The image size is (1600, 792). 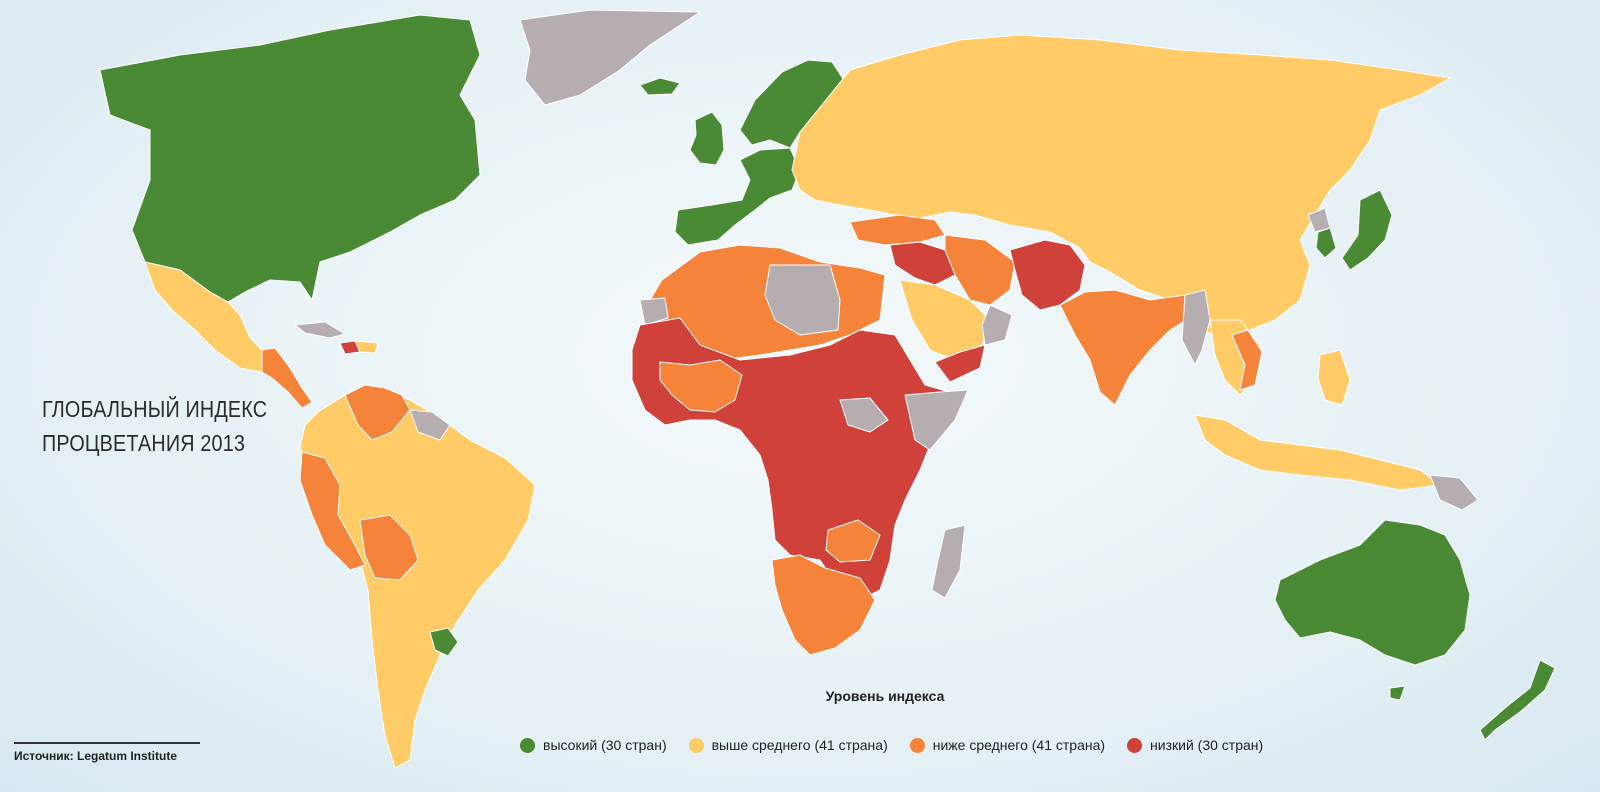 What do you see at coordinates (948, 561) in the screenshot?
I see `region-madagascar` at bounding box center [948, 561].